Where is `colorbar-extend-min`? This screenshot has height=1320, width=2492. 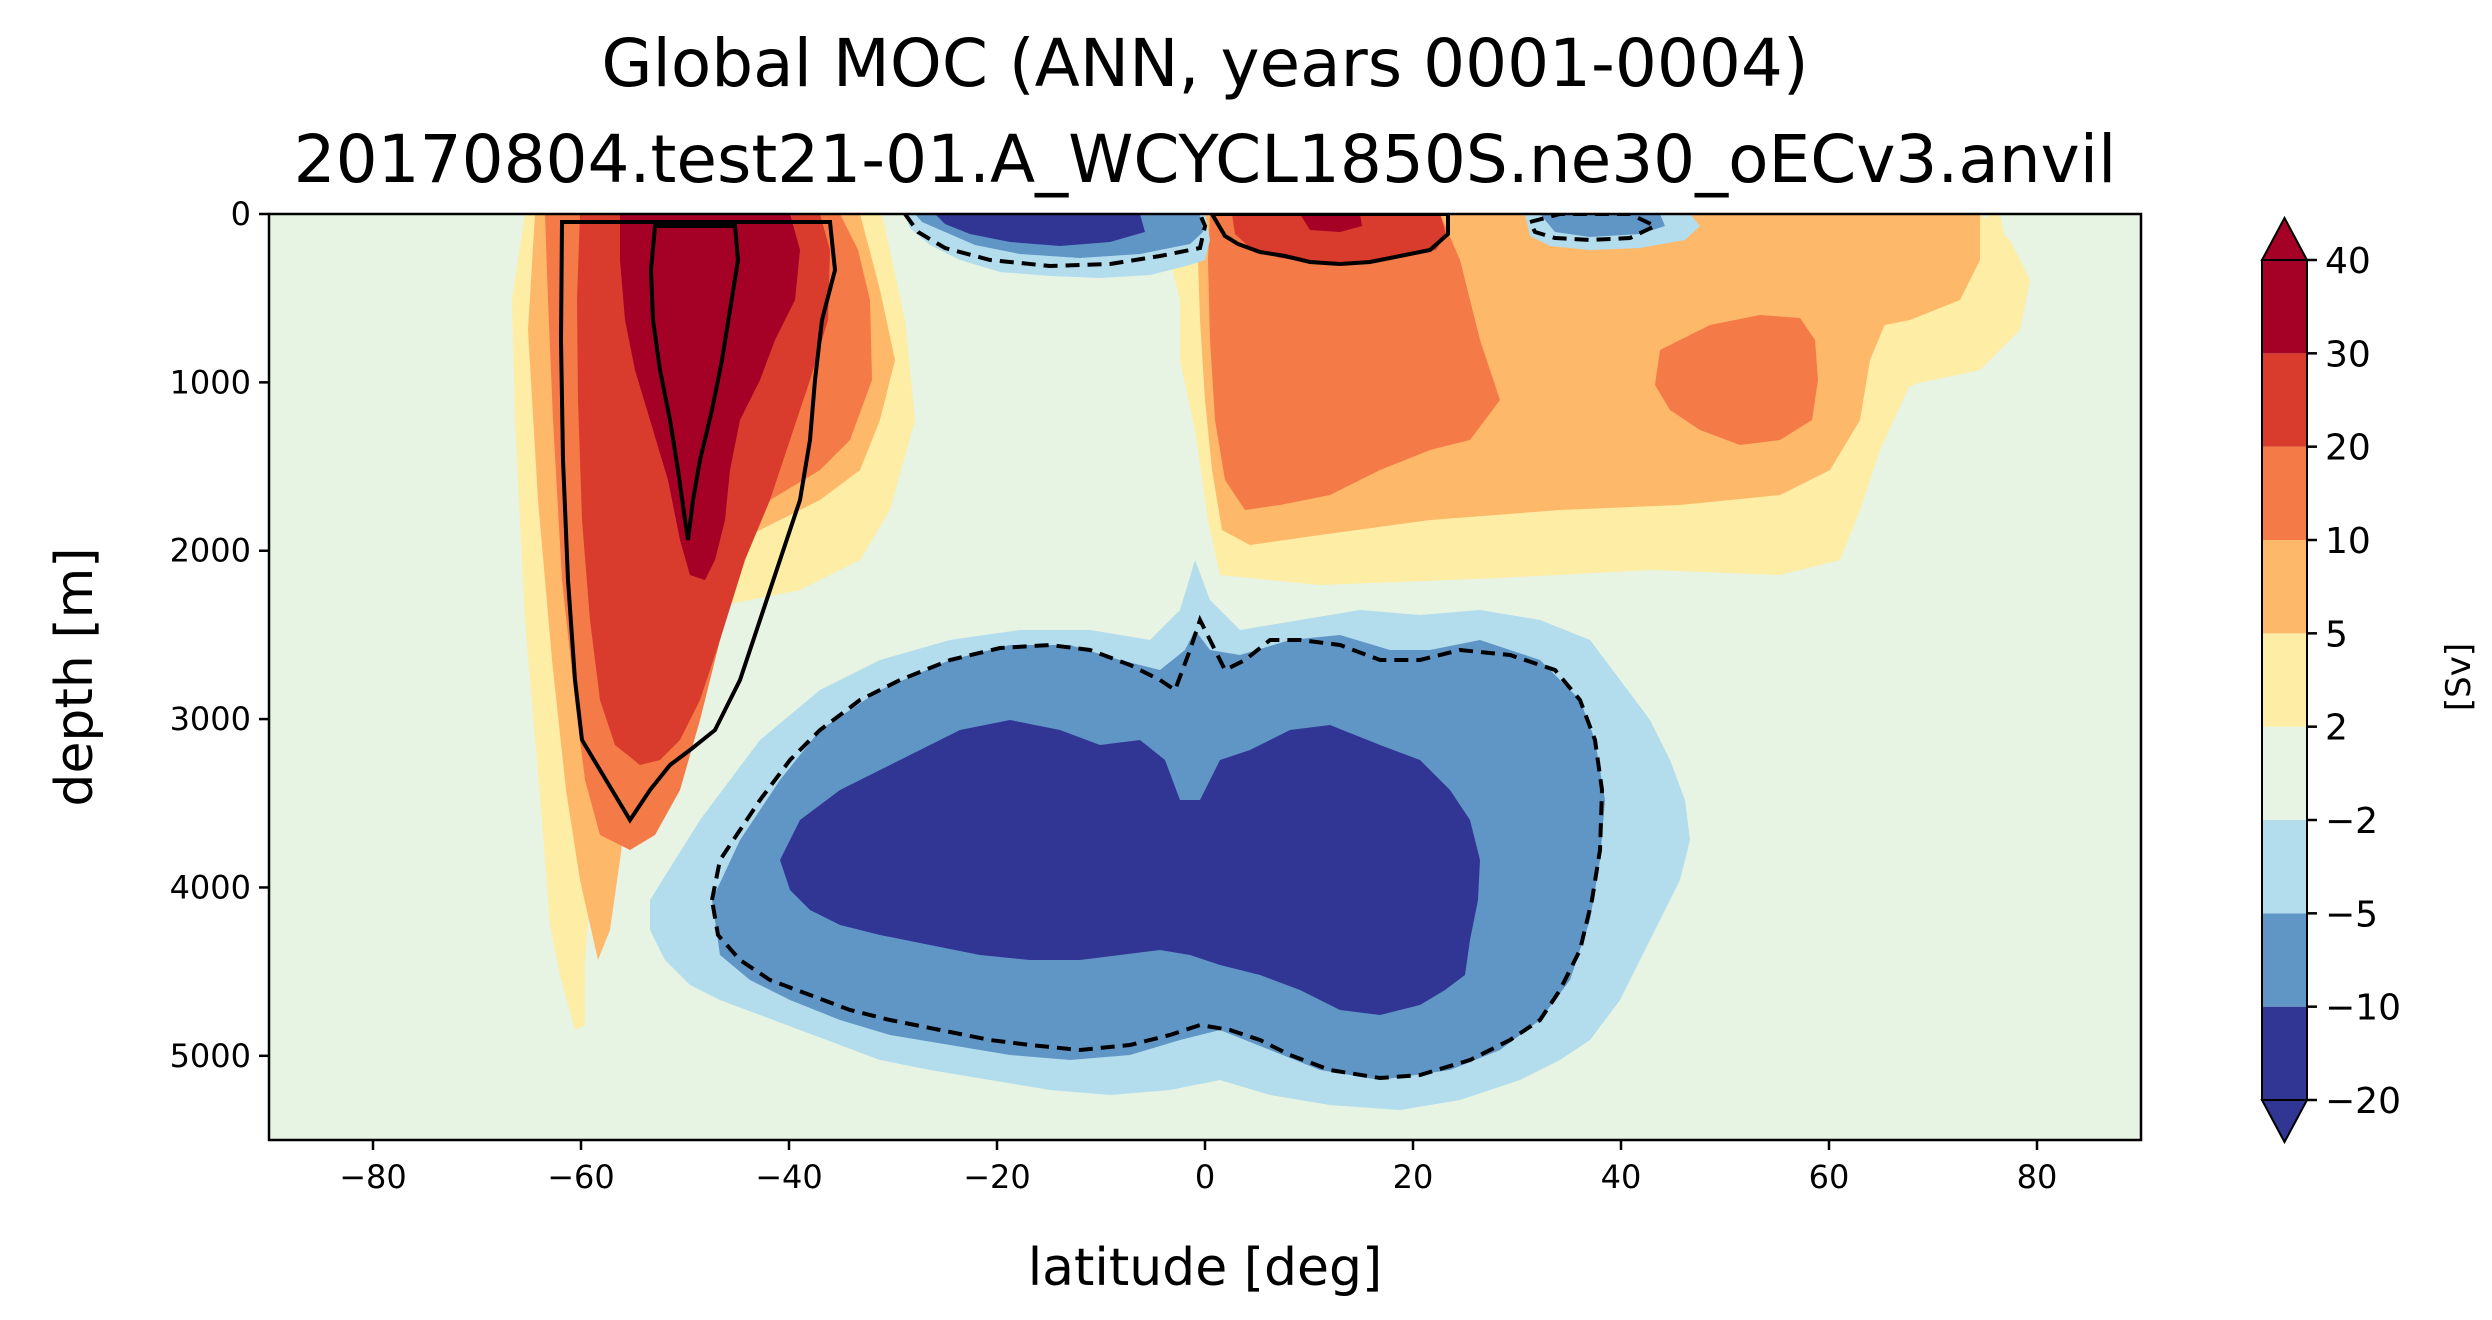
colorbar-extend-min is located at coordinates (2284, 1122).